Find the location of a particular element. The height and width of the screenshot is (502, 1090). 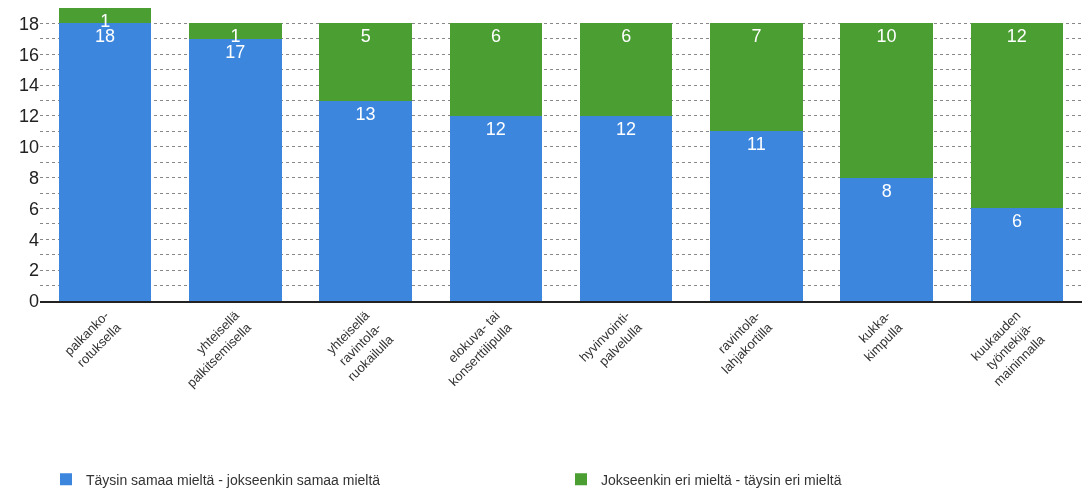

data-label: 8 is located at coordinates (886, 190).